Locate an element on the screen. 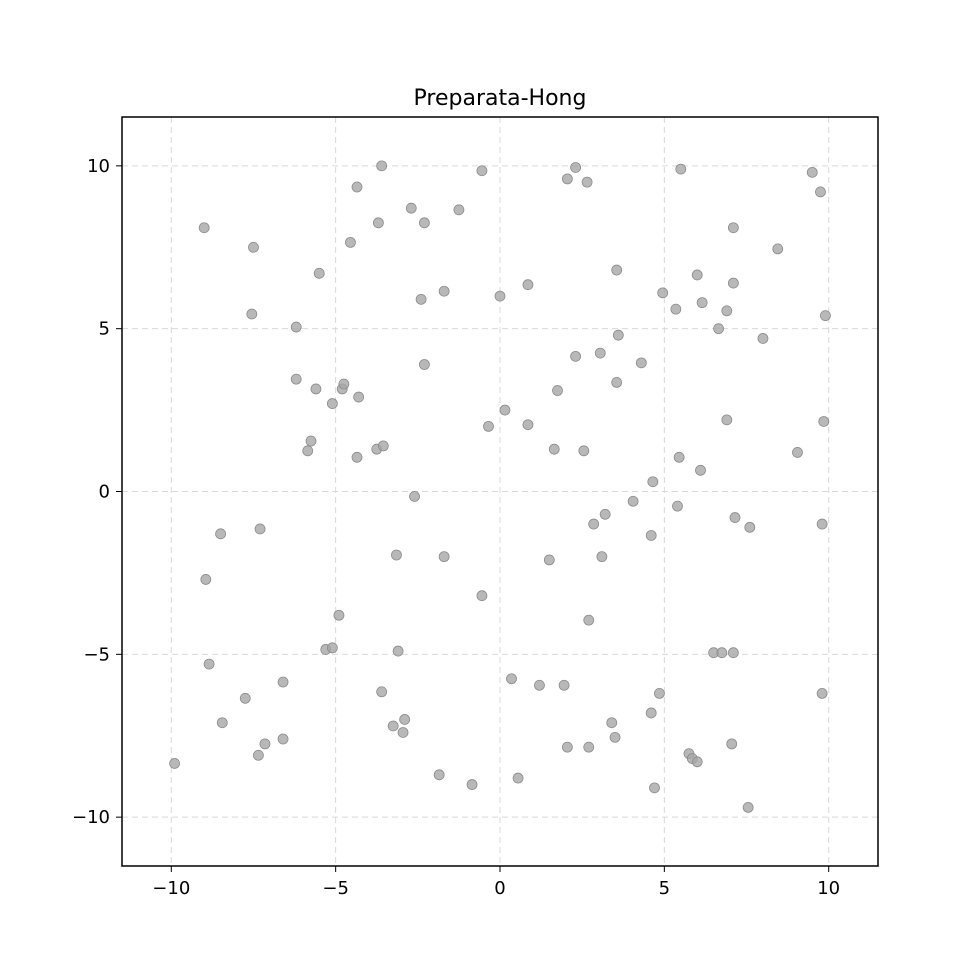  x-tick-label-0: −10 is located at coordinates (171, 888).